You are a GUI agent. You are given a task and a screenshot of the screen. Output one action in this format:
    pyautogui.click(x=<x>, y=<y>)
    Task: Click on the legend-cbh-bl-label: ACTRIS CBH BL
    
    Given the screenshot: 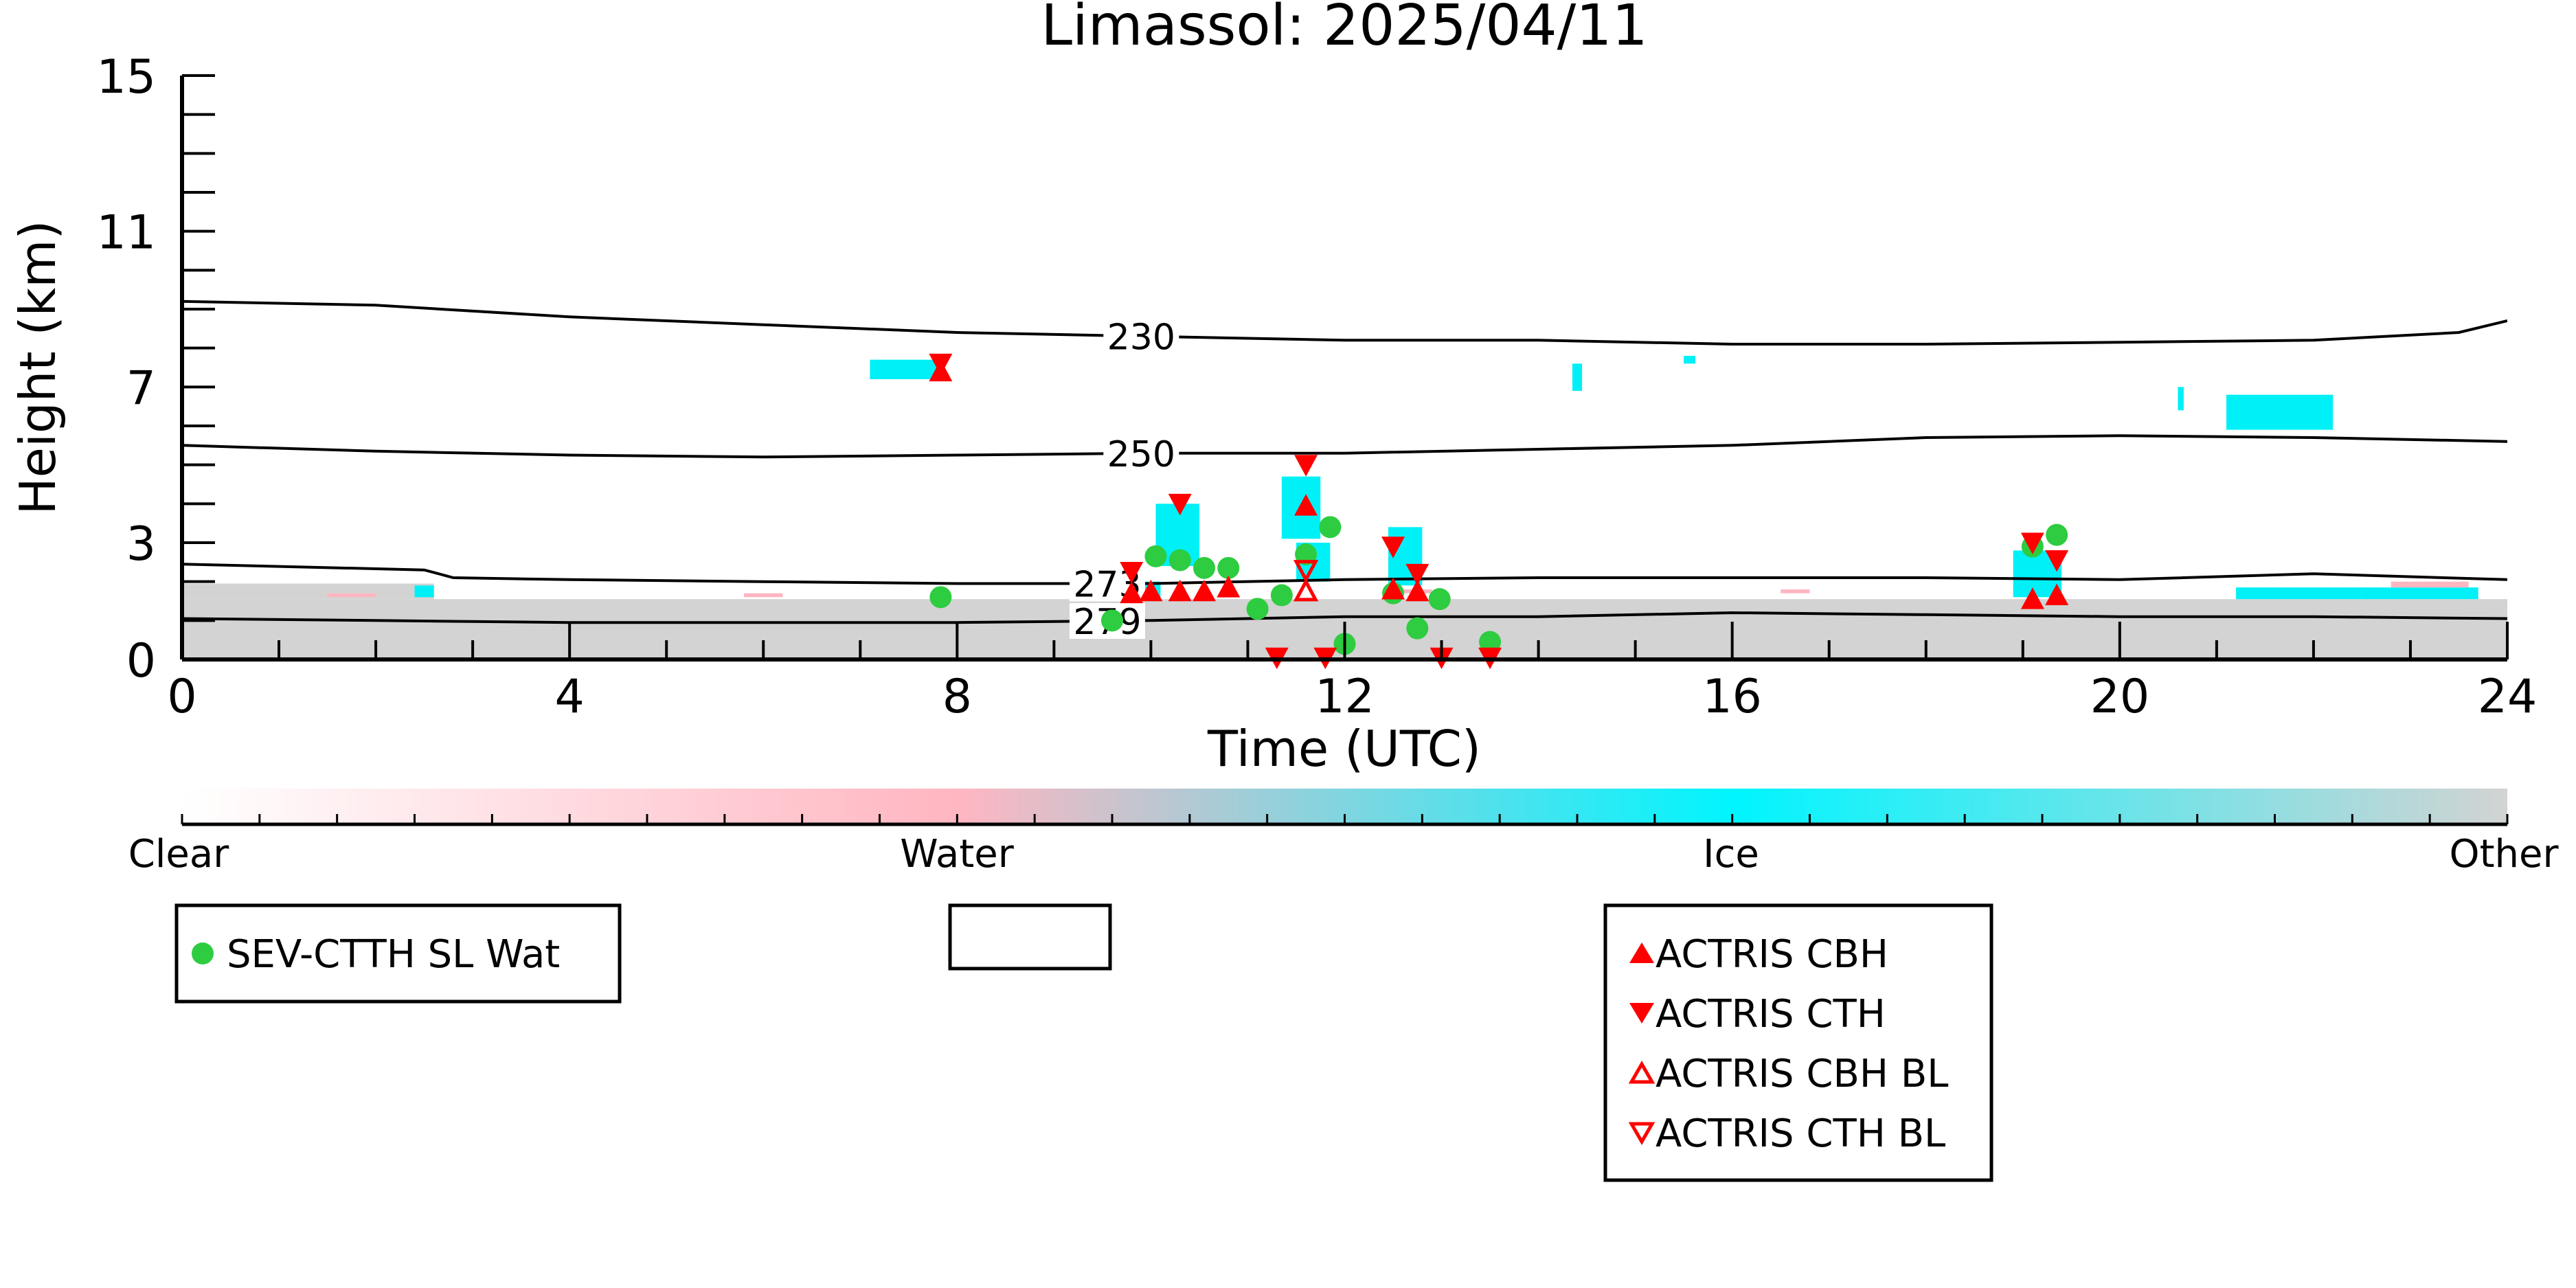 What is the action you would take?
    pyautogui.click(x=1802, y=1074)
    